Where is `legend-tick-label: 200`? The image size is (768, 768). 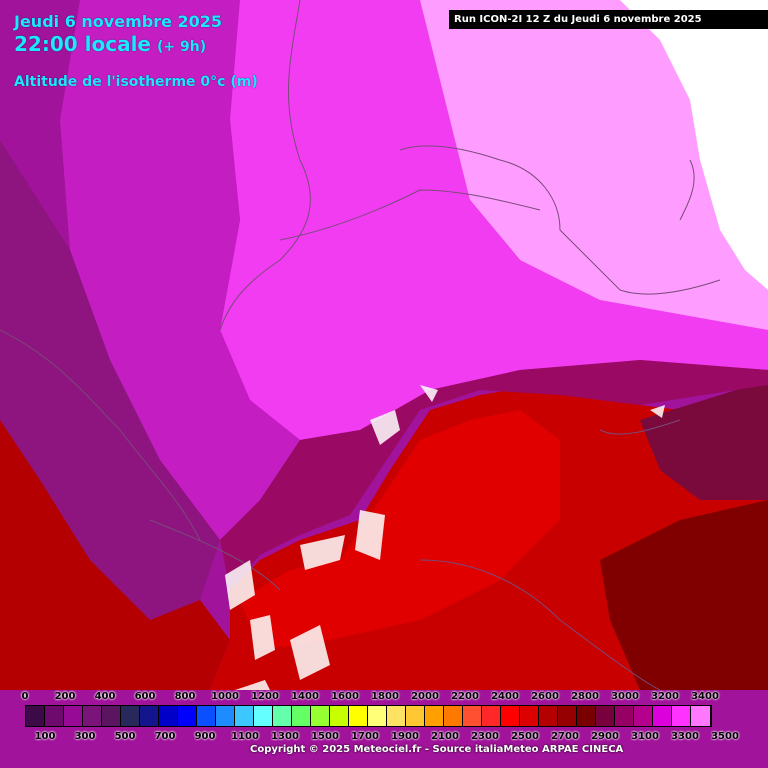
legend-tick-label: 200 is located at coordinates (65, 696).